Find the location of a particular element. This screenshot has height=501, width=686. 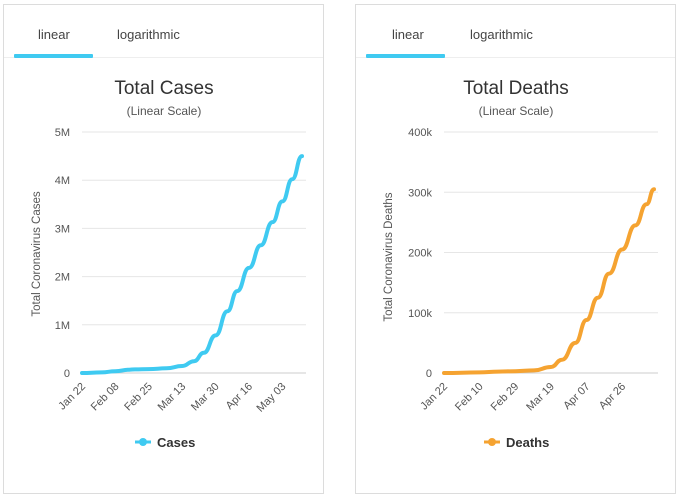

x-tick-label: Feb 25 is located at coordinates (138, 397).